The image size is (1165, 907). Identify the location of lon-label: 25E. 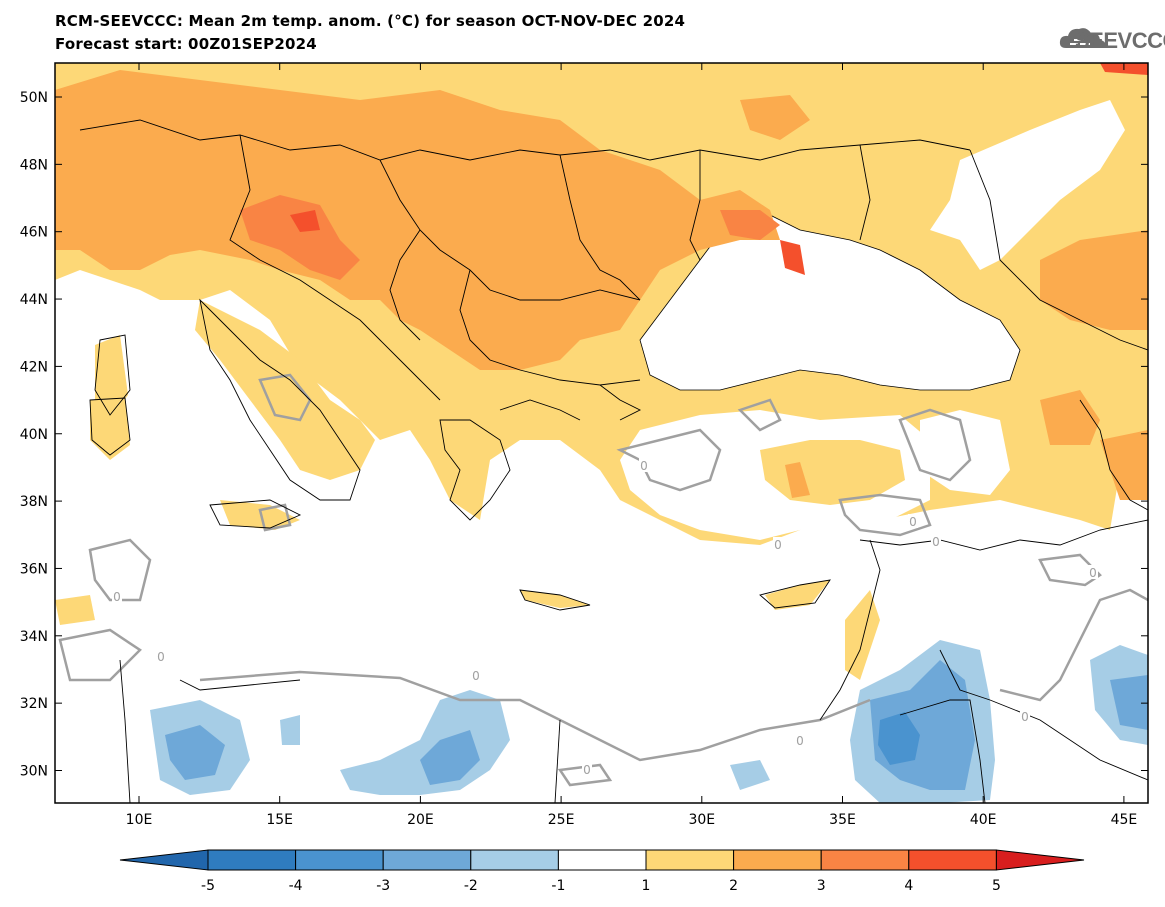
(561, 820).